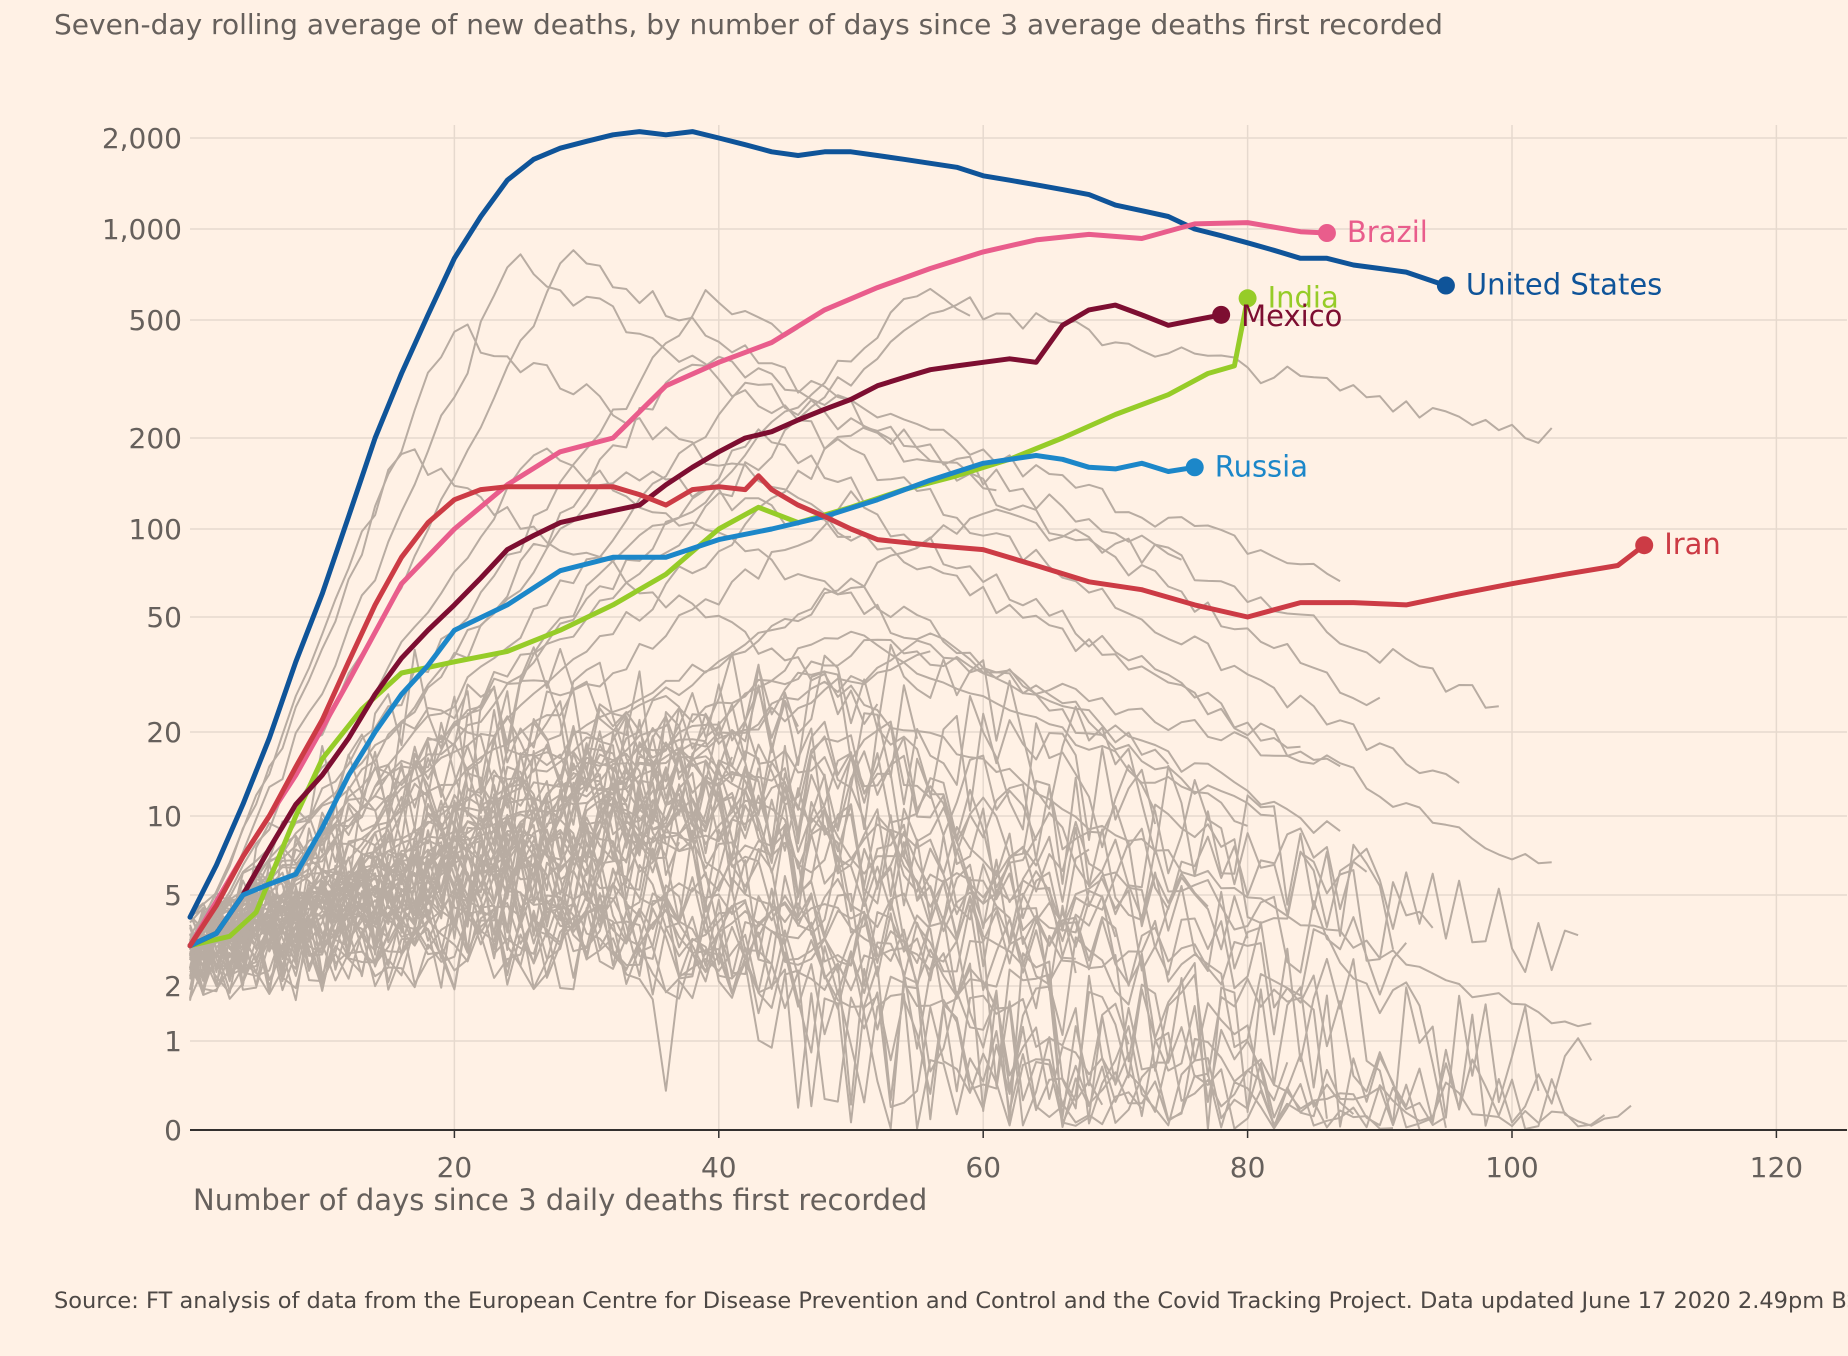 The image size is (1848, 1356). What do you see at coordinates (1564, 285) in the screenshot?
I see `series-label-united-states: United States` at bounding box center [1564, 285].